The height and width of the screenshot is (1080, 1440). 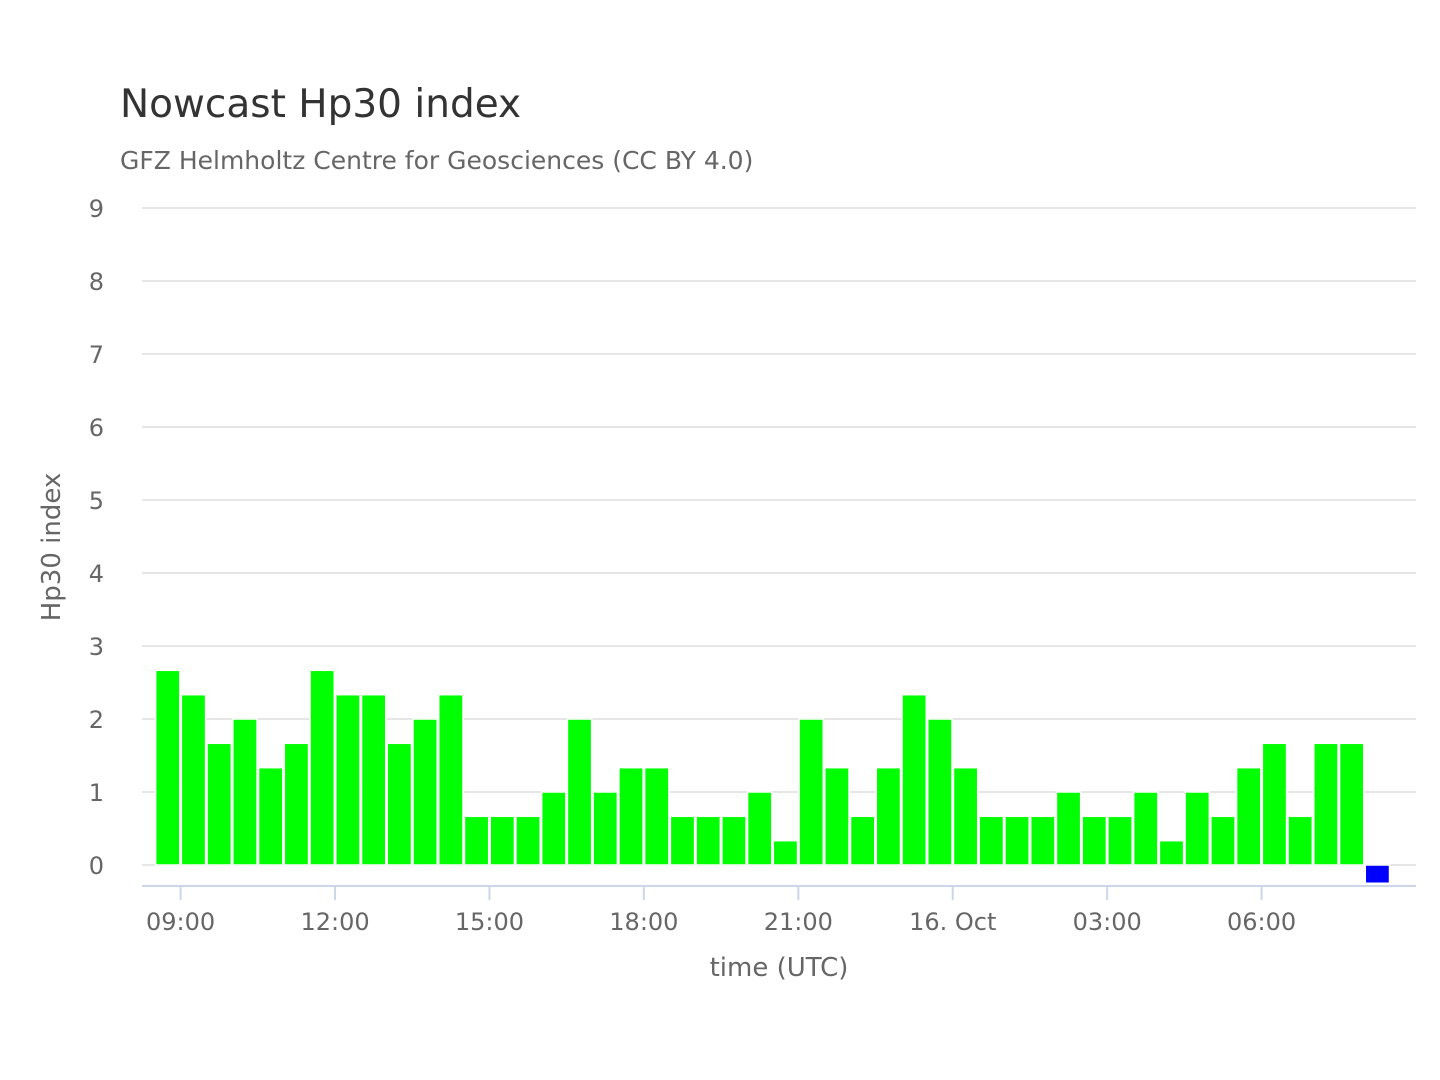 What do you see at coordinates (798, 922) in the screenshot?
I see `x-tick-label: 21:00` at bounding box center [798, 922].